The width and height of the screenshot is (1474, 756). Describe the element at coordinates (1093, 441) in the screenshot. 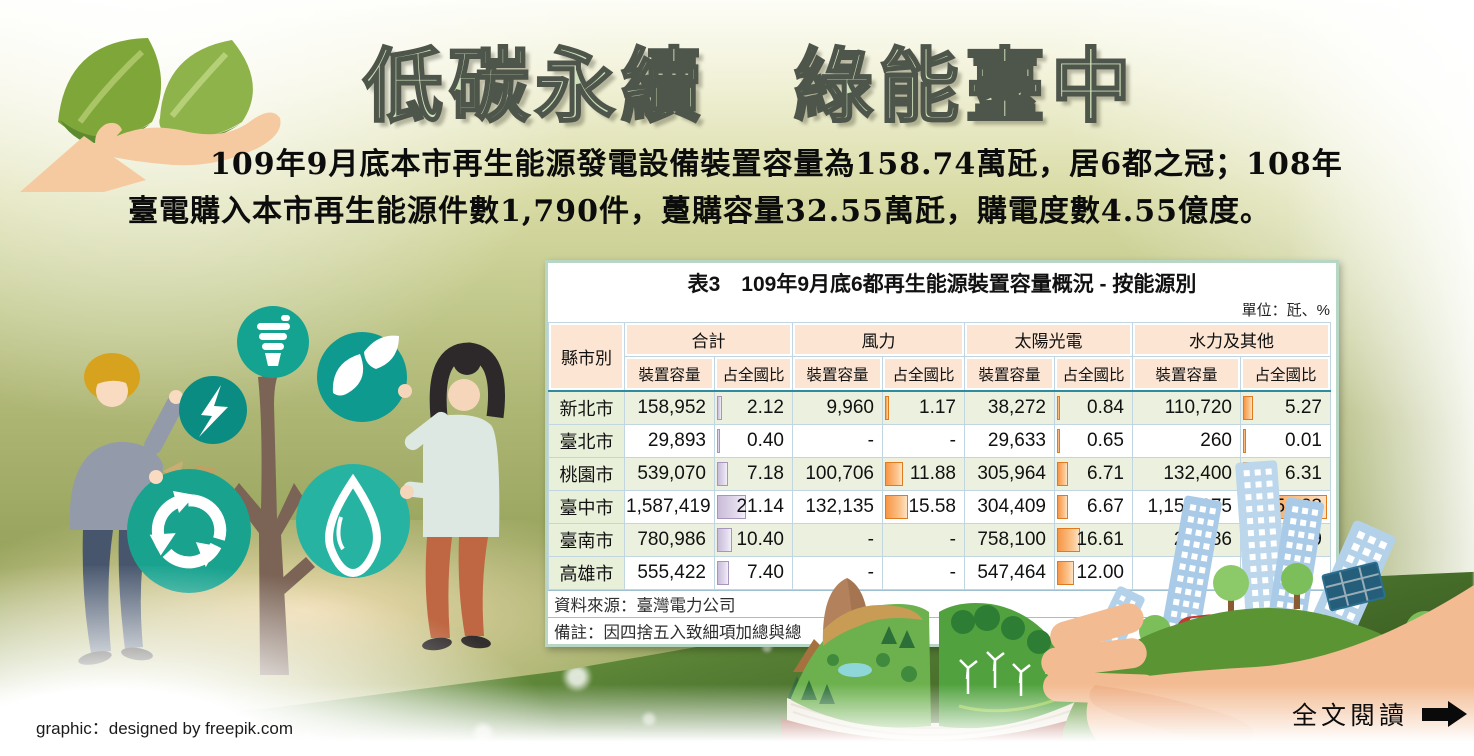

I see `national-share-cell: 0.65` at that location.